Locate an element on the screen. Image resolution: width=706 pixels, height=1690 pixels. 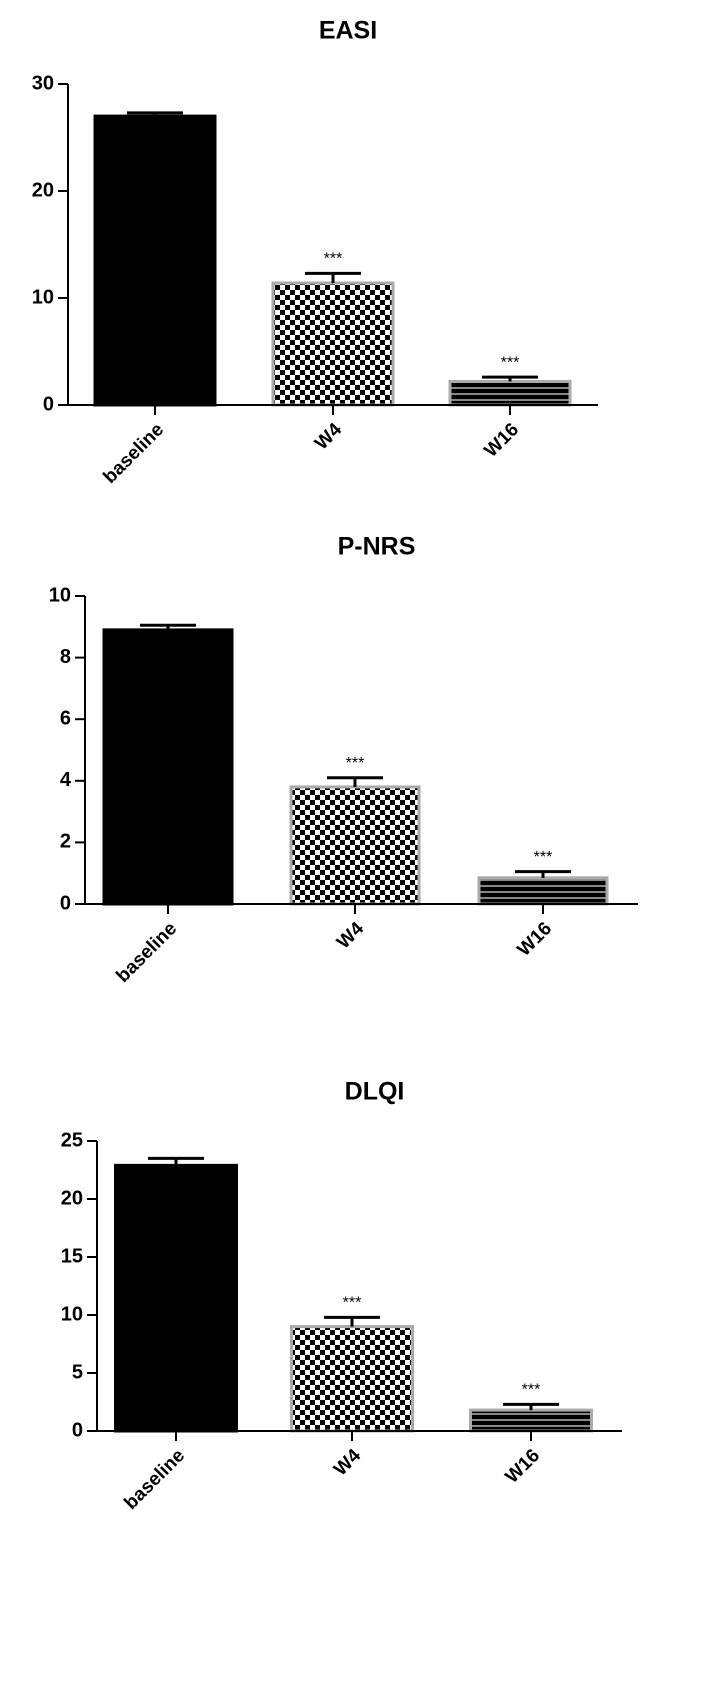
chart-title: P-NRS is located at coordinates (377, 547).